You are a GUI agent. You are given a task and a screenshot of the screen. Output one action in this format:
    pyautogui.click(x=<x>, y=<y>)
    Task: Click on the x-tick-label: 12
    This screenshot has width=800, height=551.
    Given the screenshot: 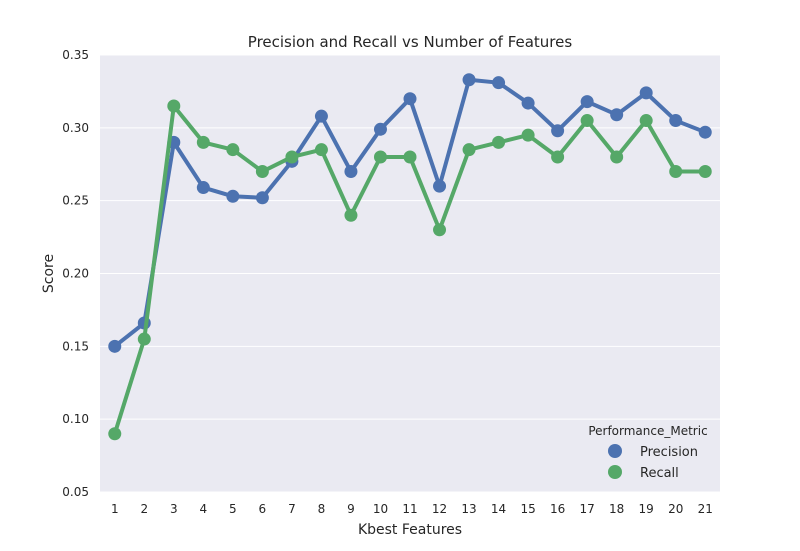 What is the action you would take?
    pyautogui.click(x=439, y=509)
    